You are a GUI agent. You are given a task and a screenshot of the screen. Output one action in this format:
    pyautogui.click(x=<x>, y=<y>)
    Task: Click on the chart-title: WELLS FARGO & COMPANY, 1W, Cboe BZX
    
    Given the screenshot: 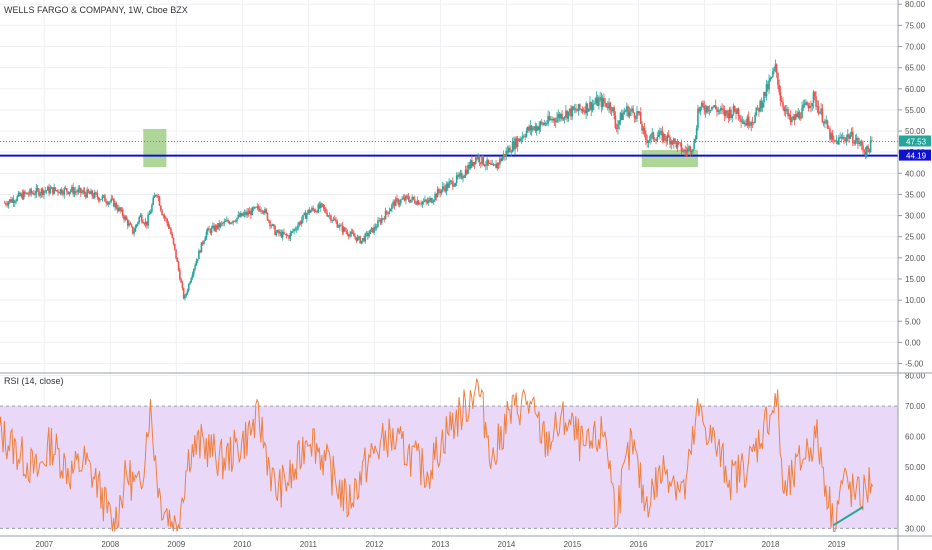 What is the action you would take?
    pyautogui.click(x=96, y=10)
    